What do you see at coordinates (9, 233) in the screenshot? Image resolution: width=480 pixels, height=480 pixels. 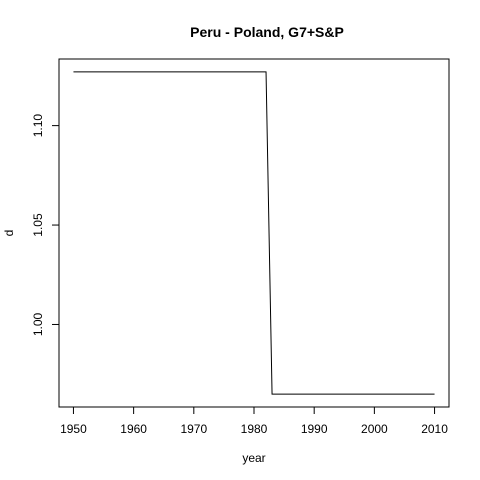 I see `y-axis-label: d` at bounding box center [9, 233].